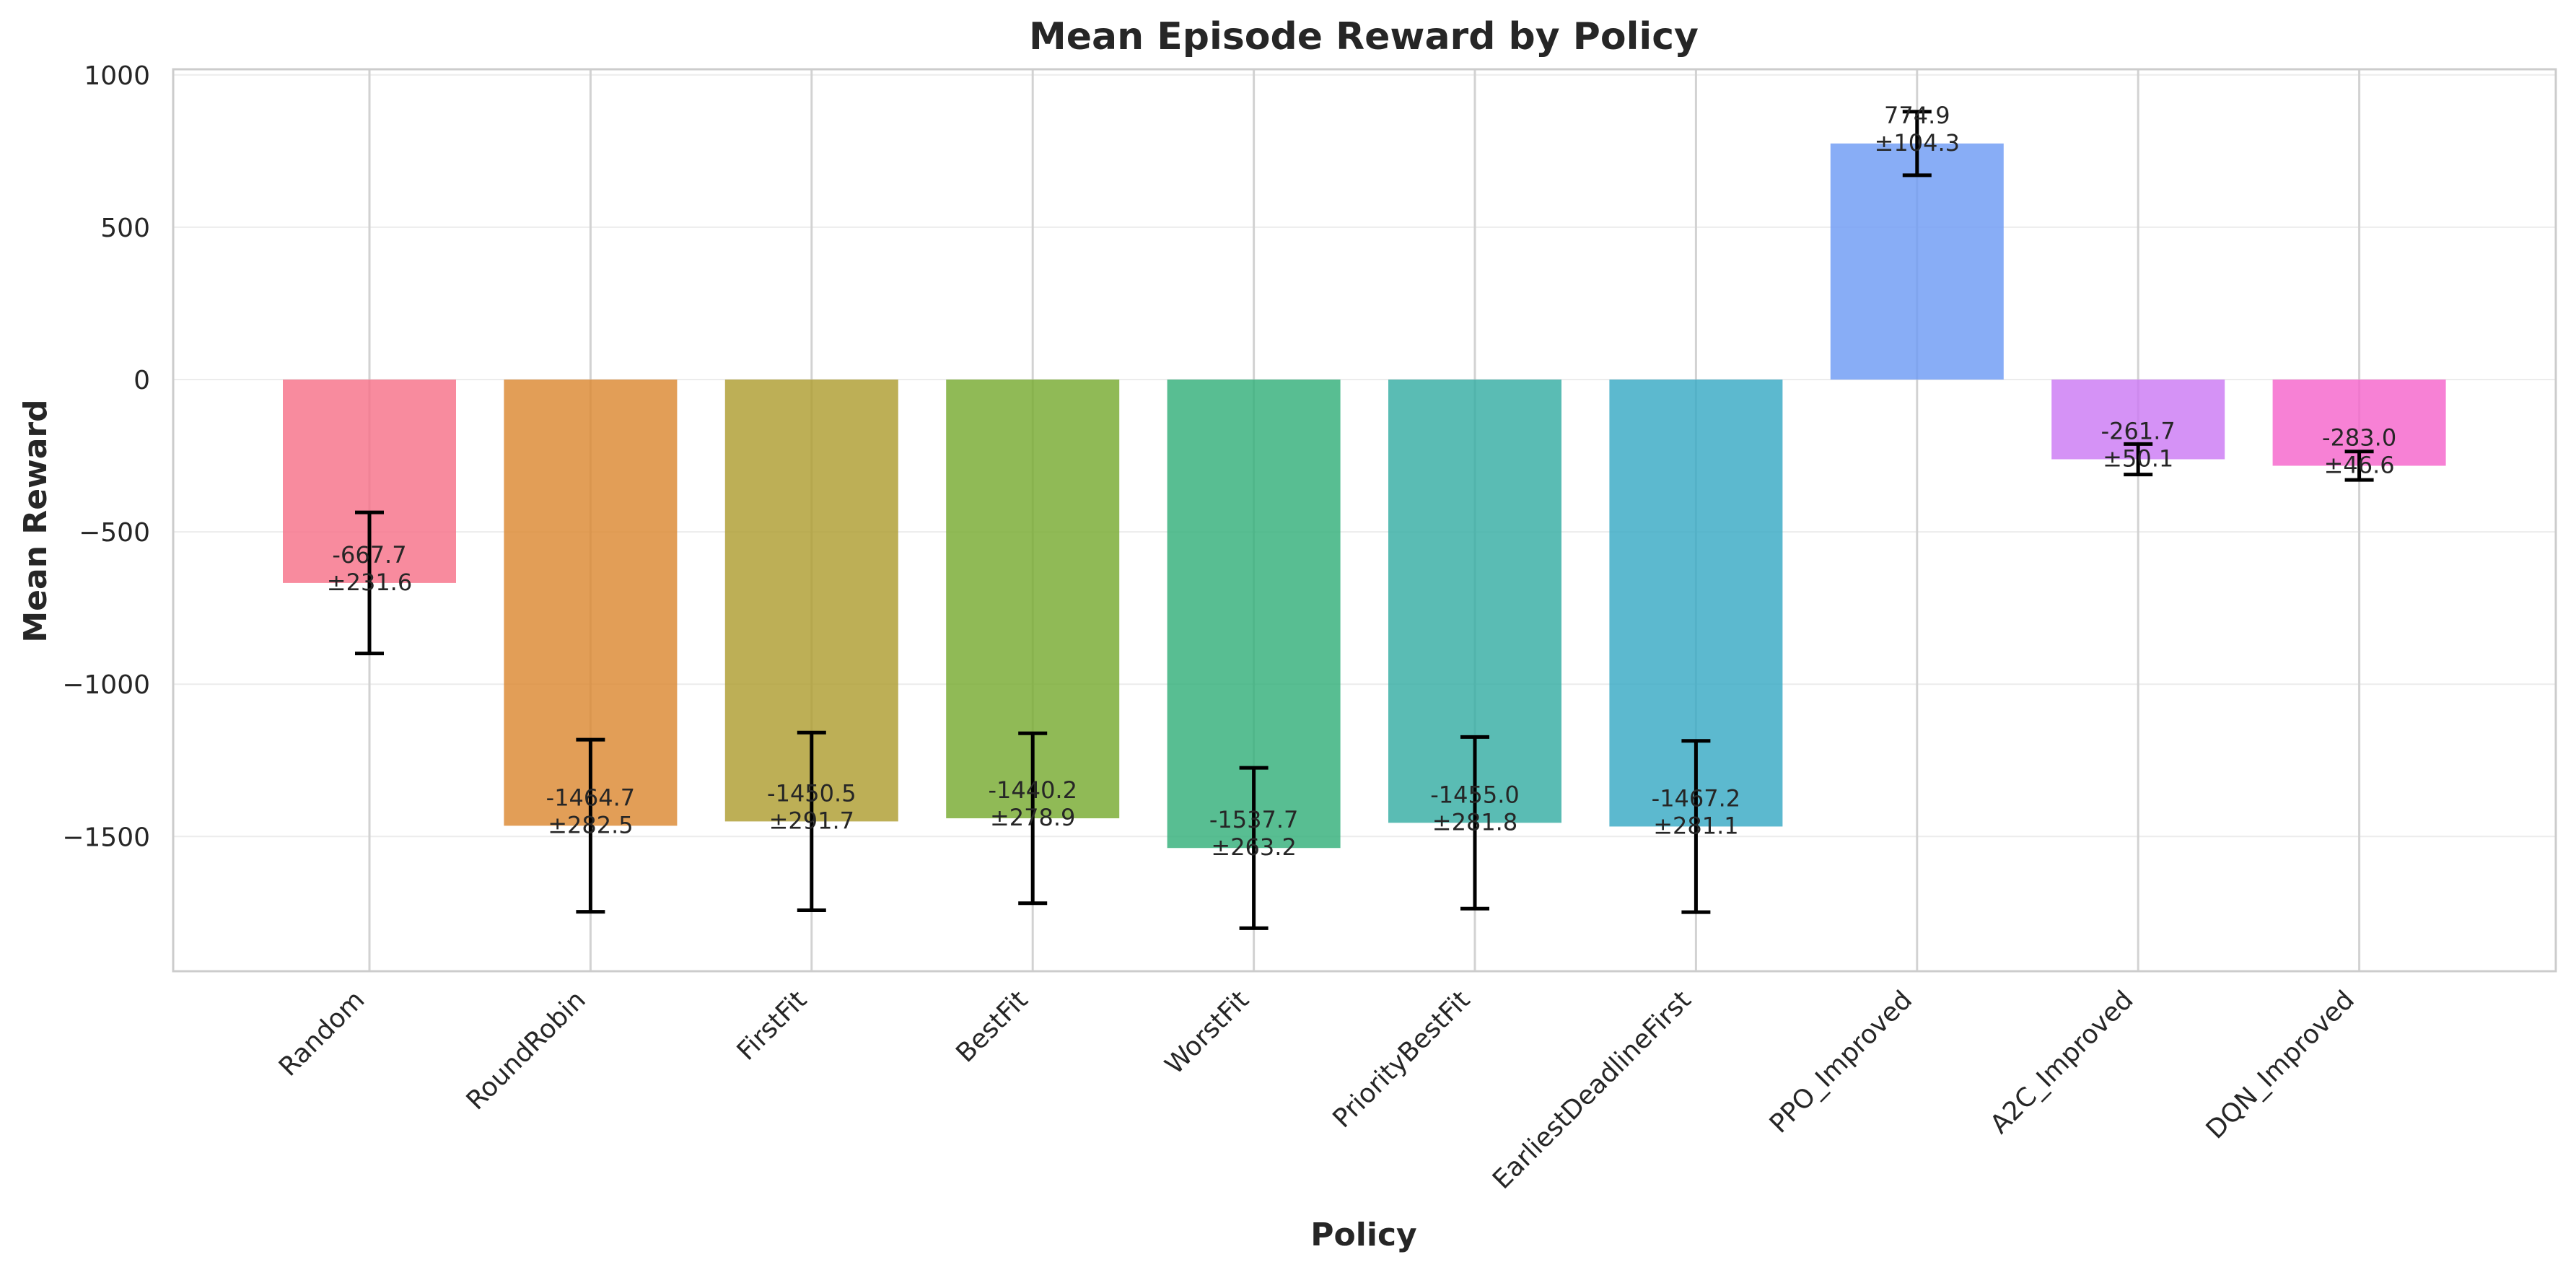 Image resolution: width=2576 pixels, height=1275 pixels. Describe the element at coordinates (106, 685) in the screenshot. I see `y-tick-label: −1000` at that location.